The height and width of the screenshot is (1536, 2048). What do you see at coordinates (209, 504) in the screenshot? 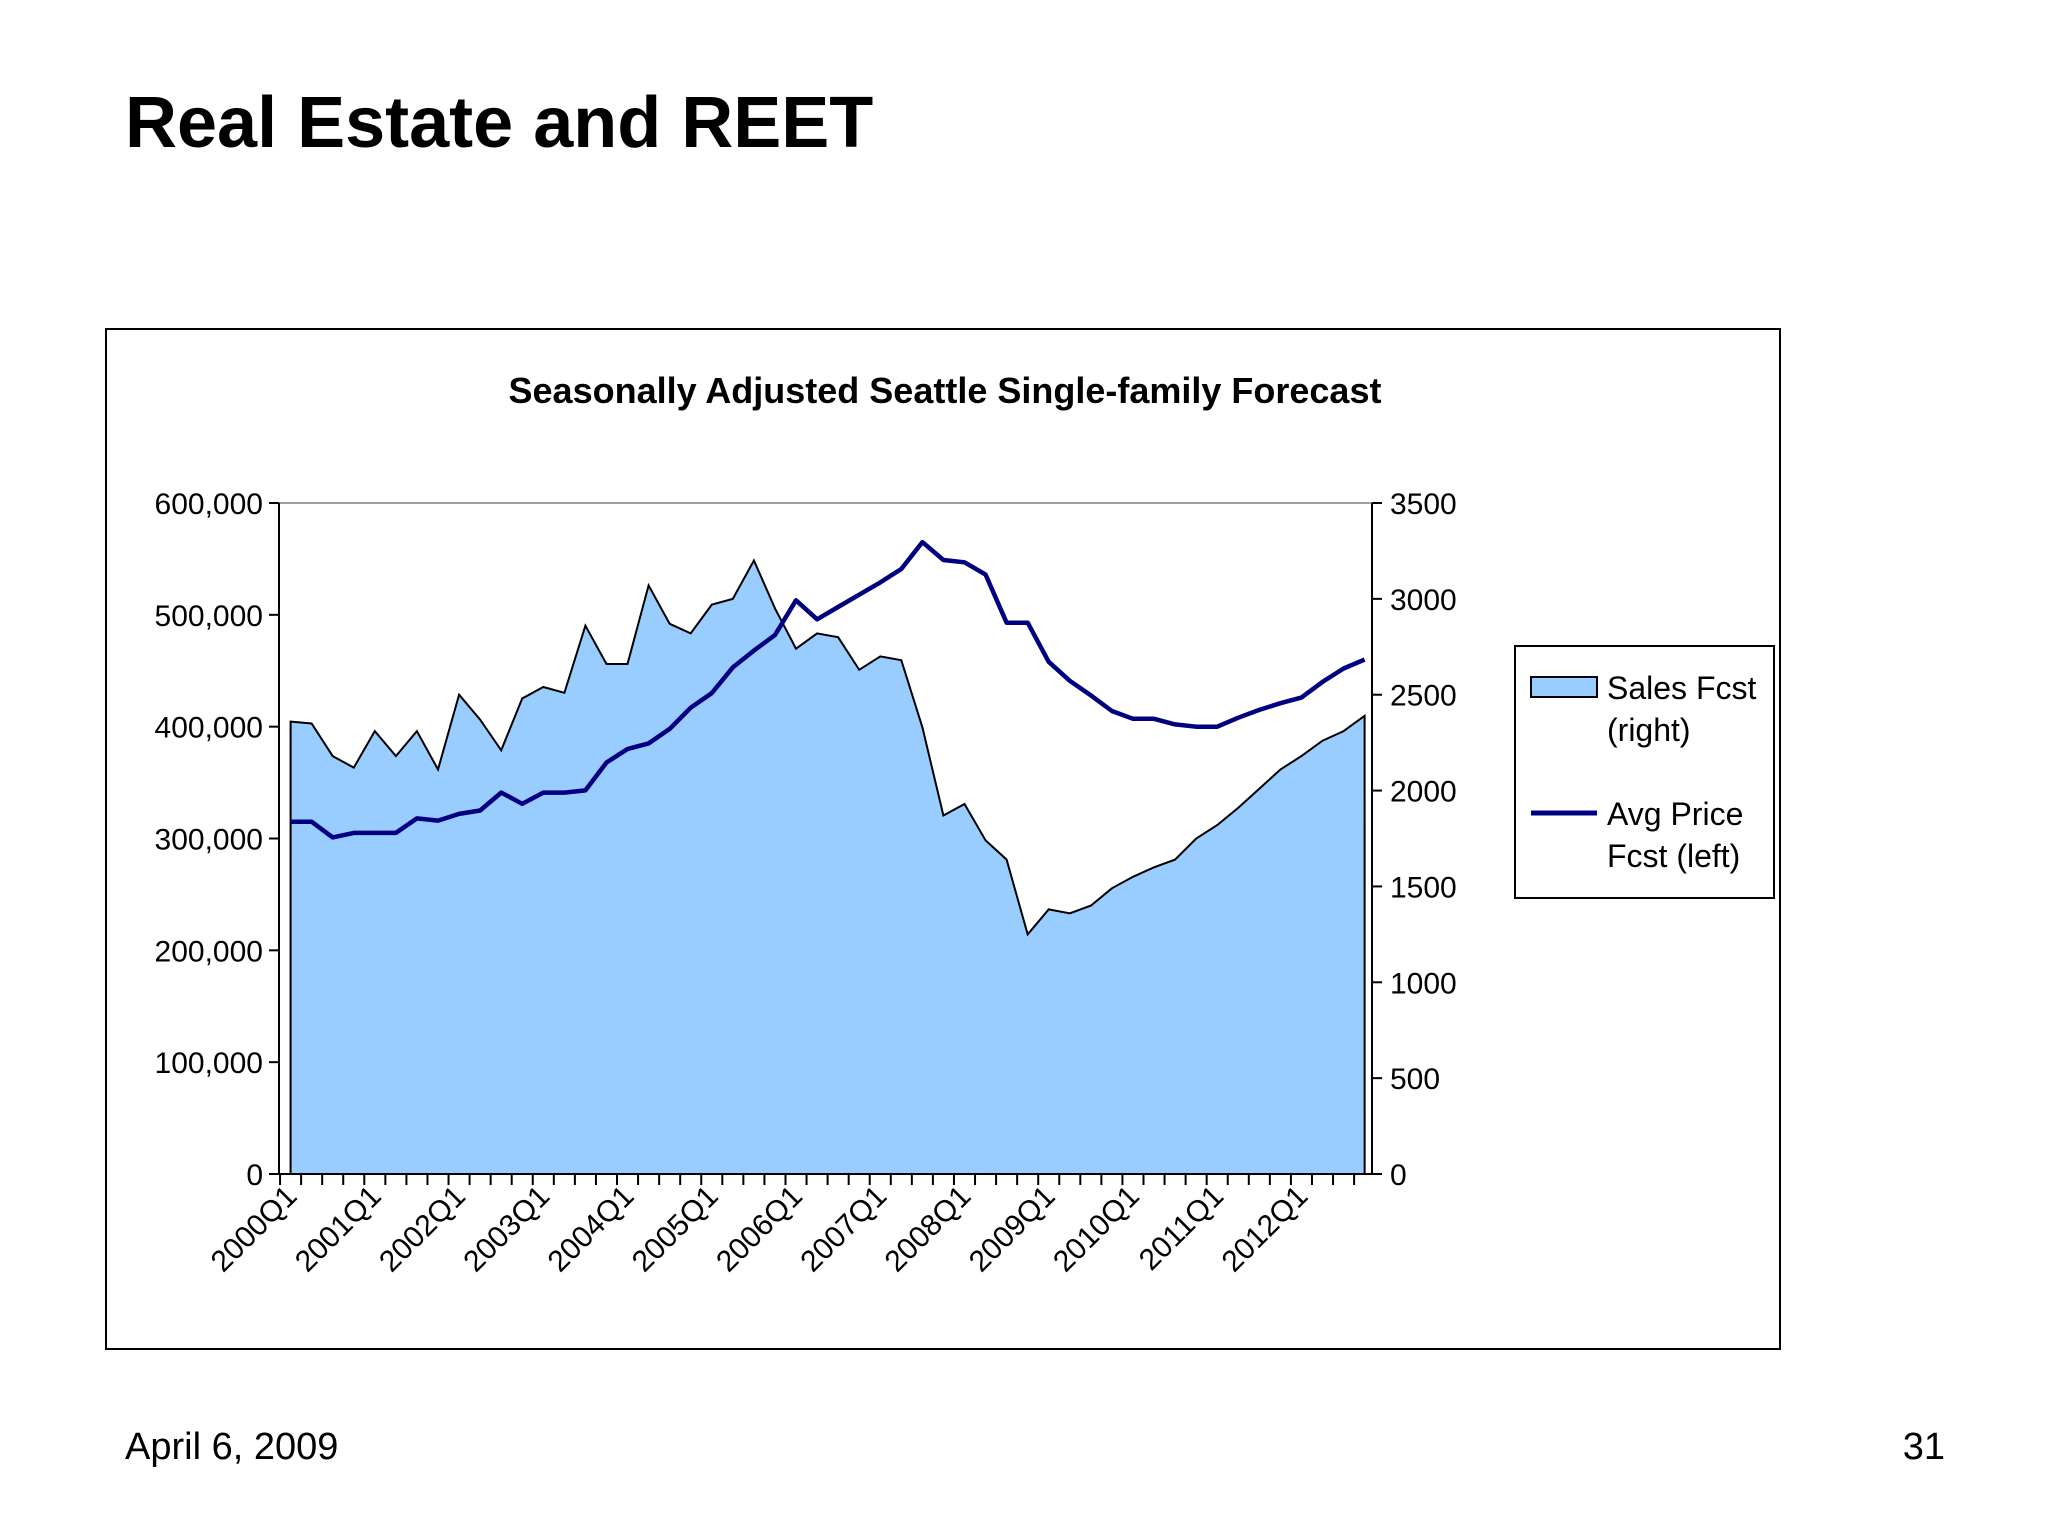
I see `left-y-tick-label: 600,000` at bounding box center [209, 504].